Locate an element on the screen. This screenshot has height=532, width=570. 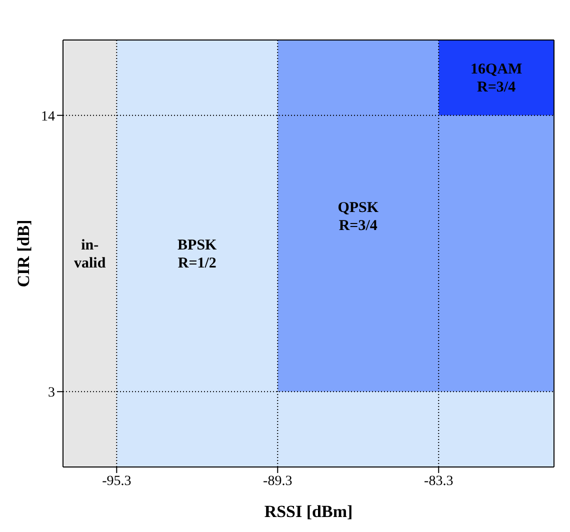
y-tick-label: 14 is located at coordinates (48, 116).